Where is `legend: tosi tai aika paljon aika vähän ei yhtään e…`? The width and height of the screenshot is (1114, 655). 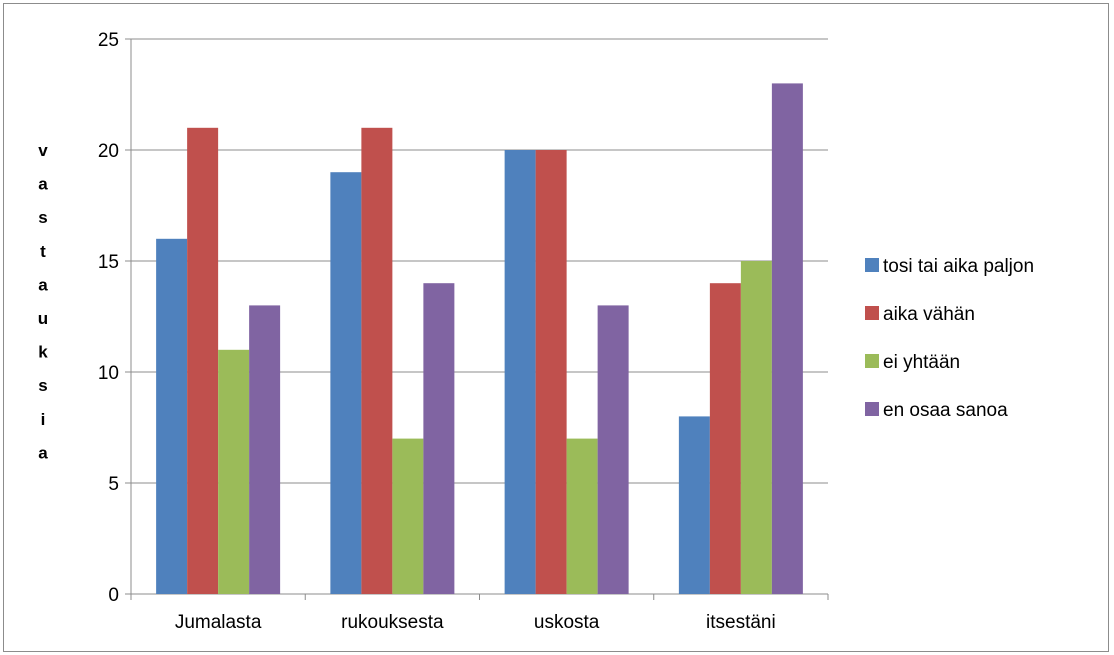 legend: tosi tai aika paljon aika vähän ei yhtään e… is located at coordinates (949, 338).